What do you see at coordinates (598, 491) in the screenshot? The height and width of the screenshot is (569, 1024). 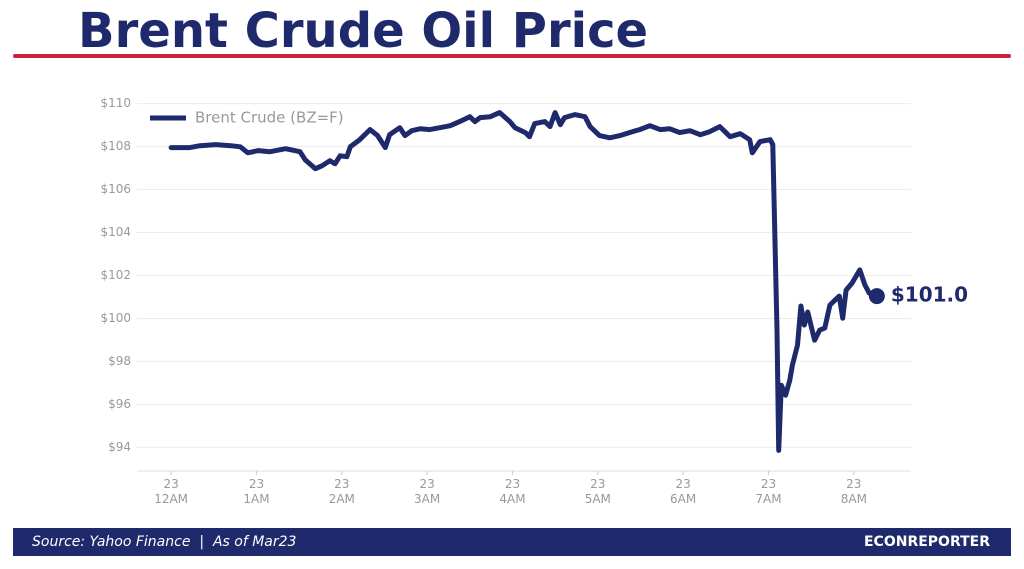 I see `x-tick-label: 23 5AM` at bounding box center [598, 491].